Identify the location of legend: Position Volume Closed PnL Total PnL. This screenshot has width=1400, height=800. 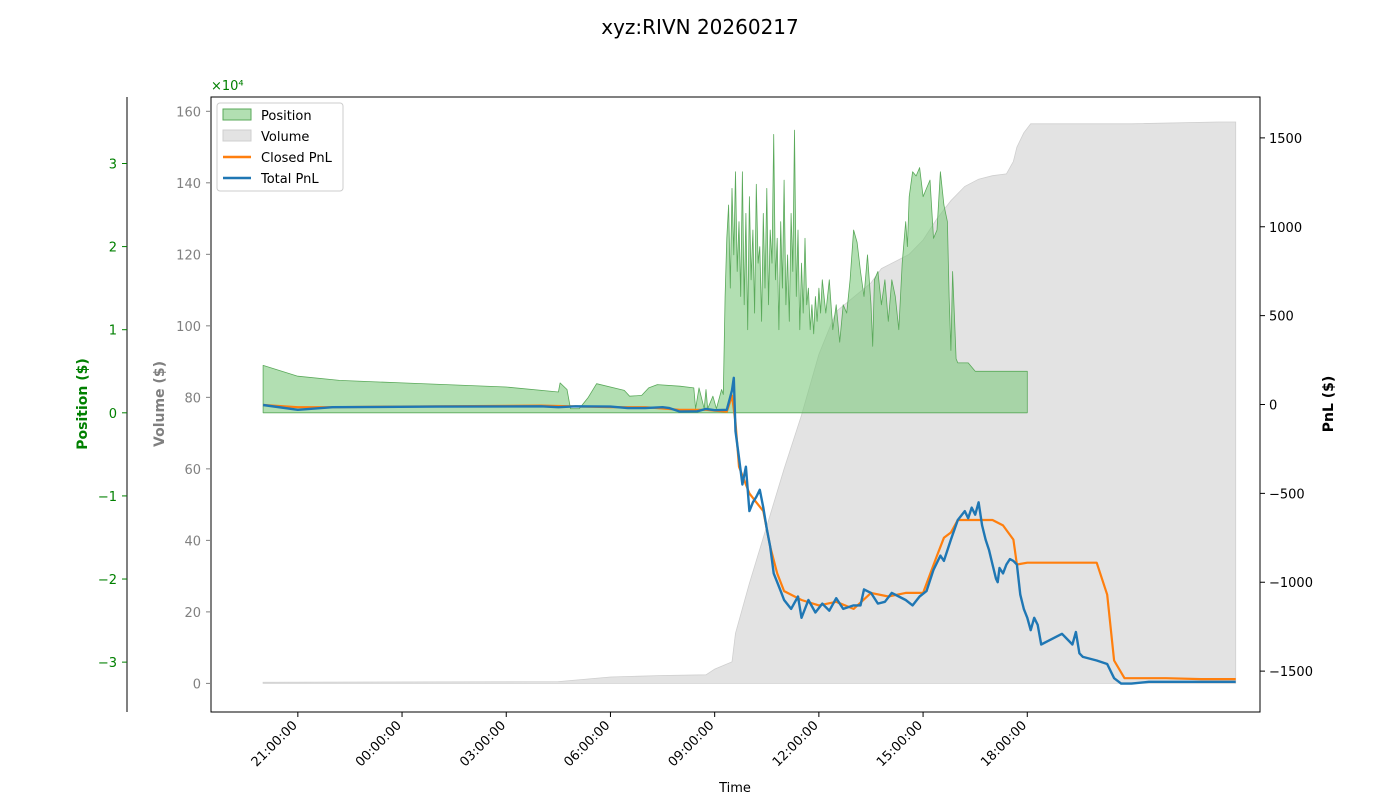
(280, 147).